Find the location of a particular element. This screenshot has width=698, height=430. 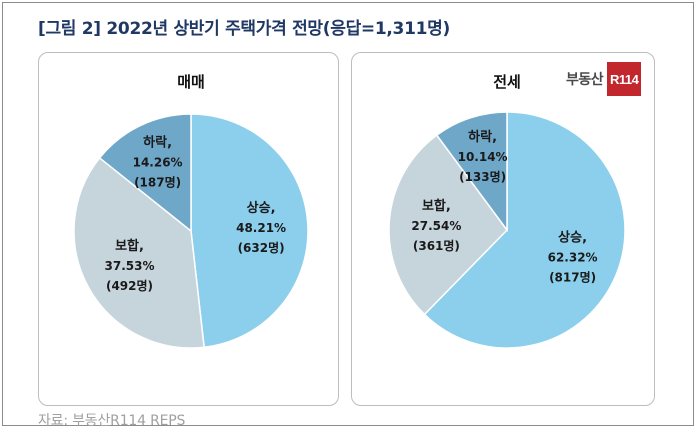

pie-title: 전세 is located at coordinates (507, 82).